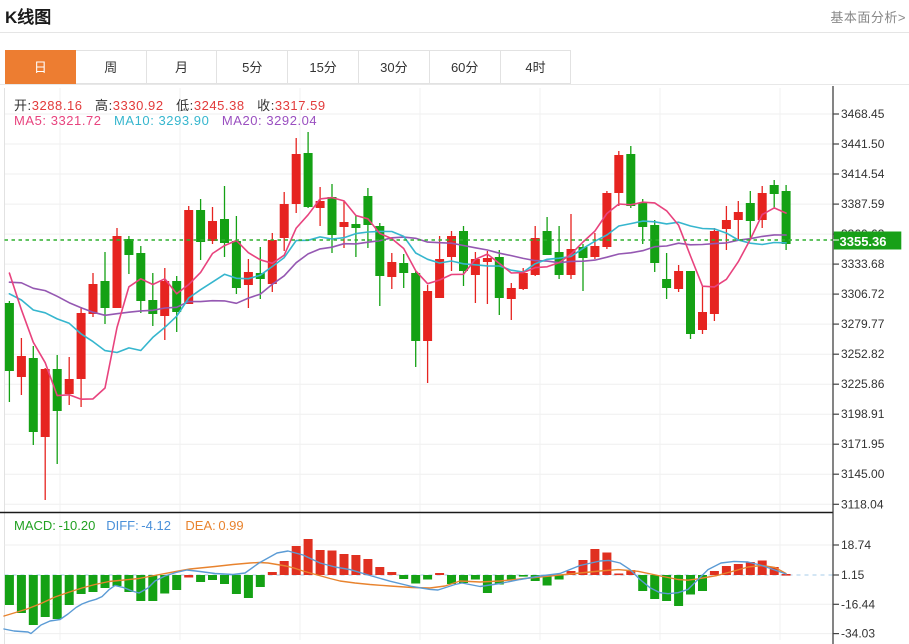  Describe the element at coordinates (863, 174) in the screenshot. I see `svg-text: 3414.54` at that location.